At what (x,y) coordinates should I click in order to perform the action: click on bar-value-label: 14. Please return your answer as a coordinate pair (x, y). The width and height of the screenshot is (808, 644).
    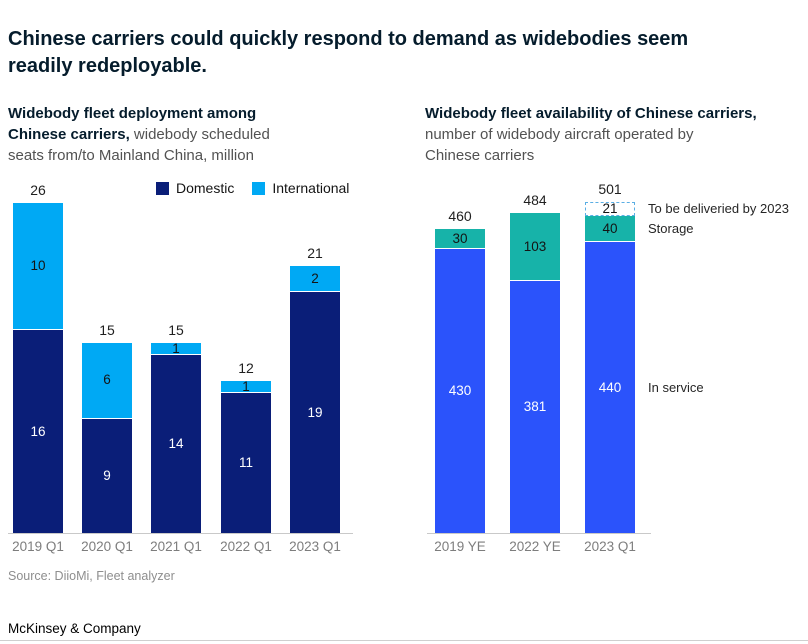
    Looking at the image, I should click on (176, 444).